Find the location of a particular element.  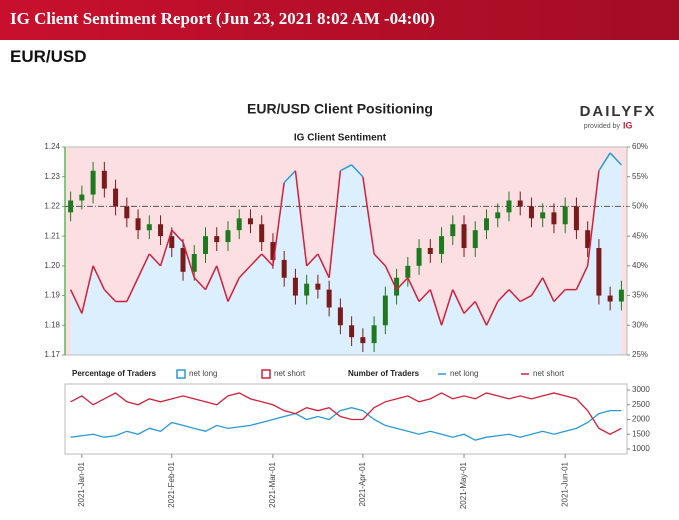

x-tick-label: 2021-May-01 is located at coordinates (463, 485).